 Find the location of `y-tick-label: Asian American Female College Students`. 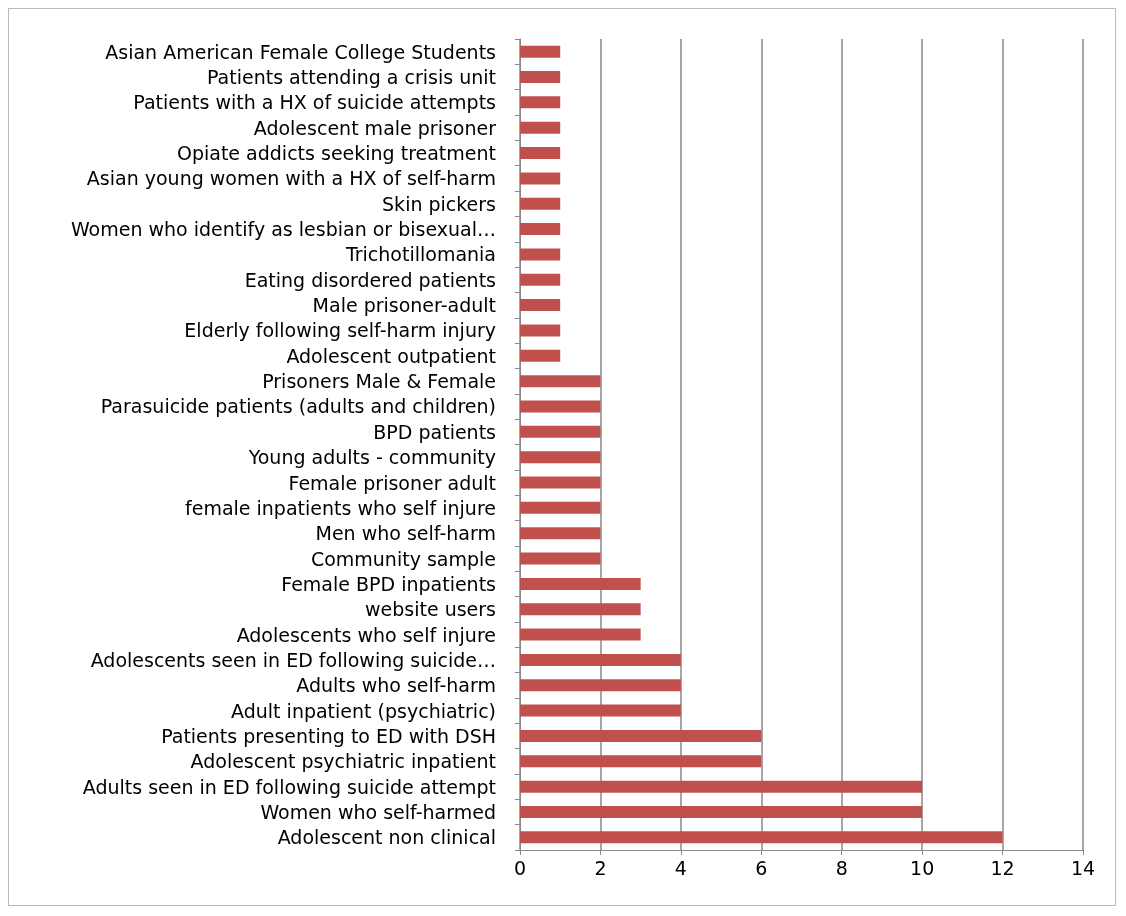

y-tick-label: Asian American Female College Students is located at coordinates (300, 51).